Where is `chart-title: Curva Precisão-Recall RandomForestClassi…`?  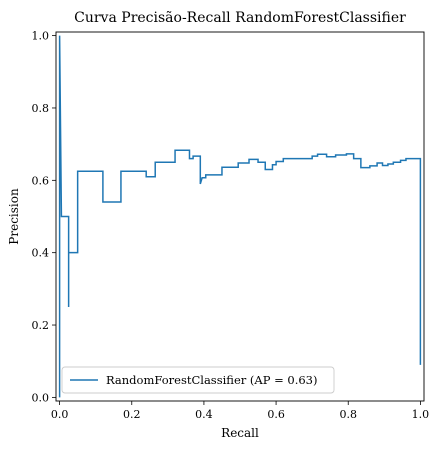
chart-title: Curva Precisão-Recall RandomForestClassi… is located at coordinates (240, 18).